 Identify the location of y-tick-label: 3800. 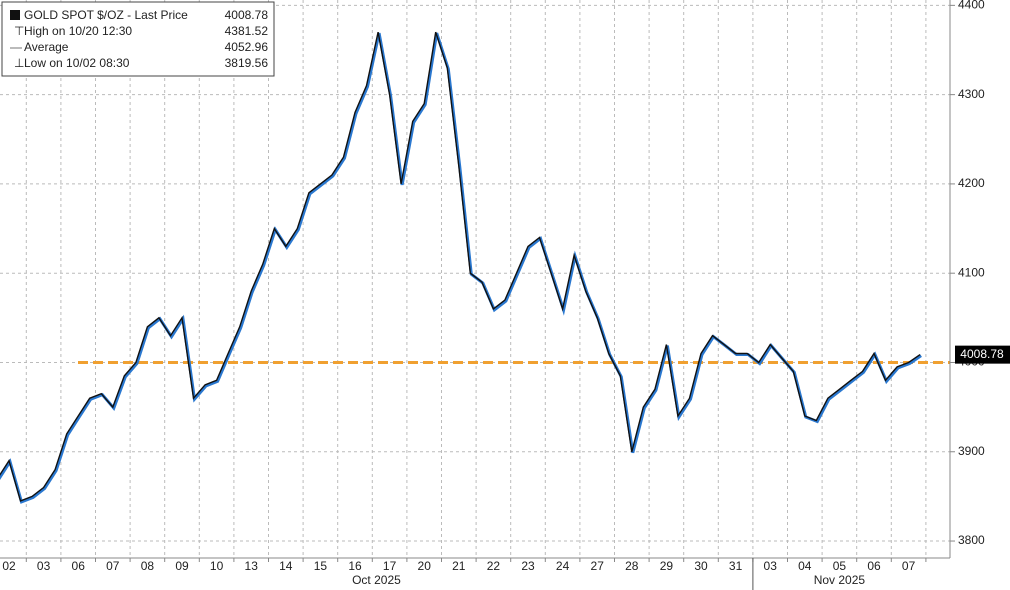
(971, 540).